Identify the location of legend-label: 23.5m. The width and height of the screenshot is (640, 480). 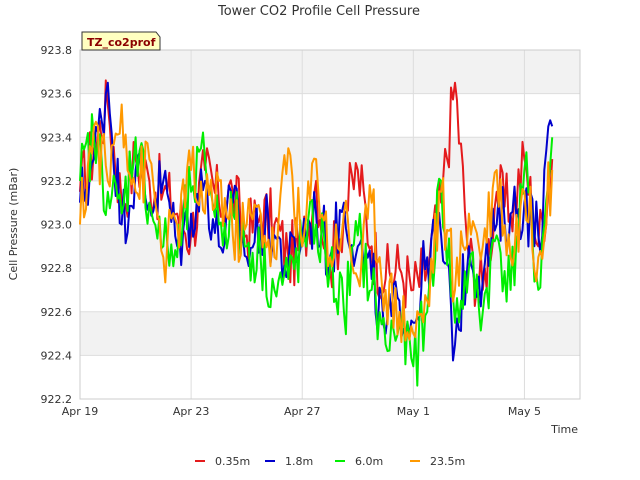
(447, 461).